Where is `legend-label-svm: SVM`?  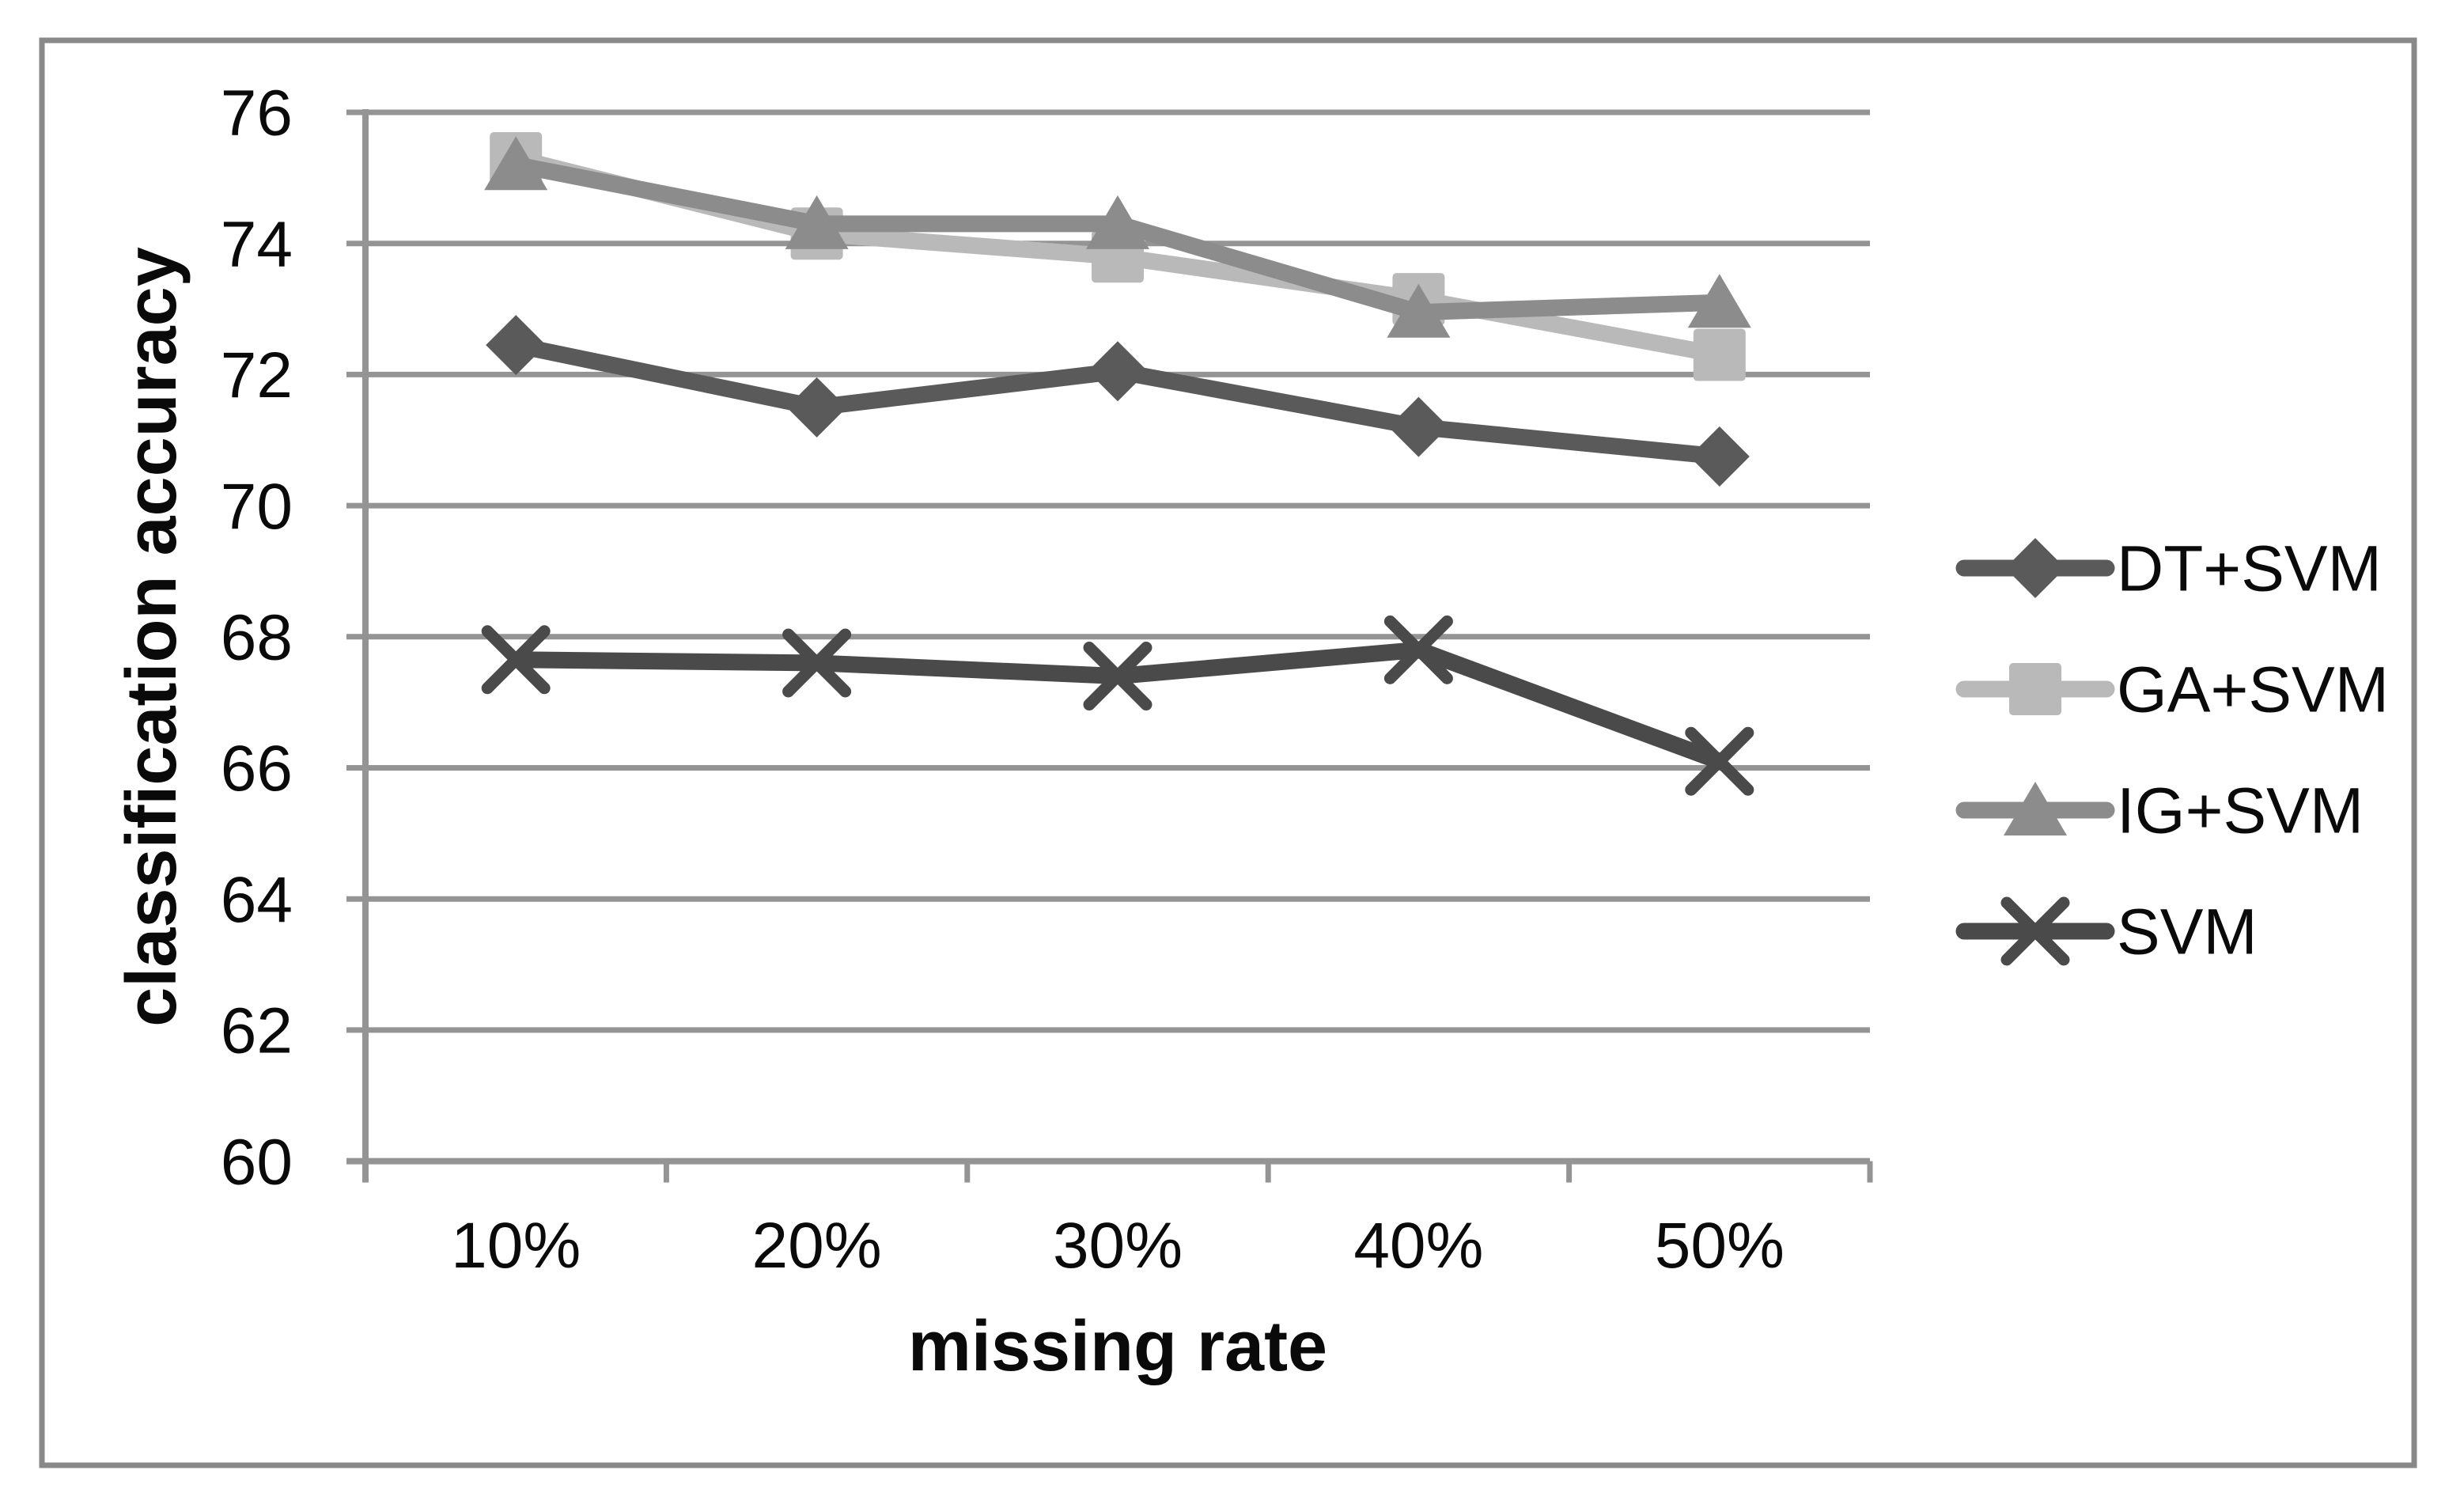 legend-label-svm: SVM is located at coordinates (2187, 932).